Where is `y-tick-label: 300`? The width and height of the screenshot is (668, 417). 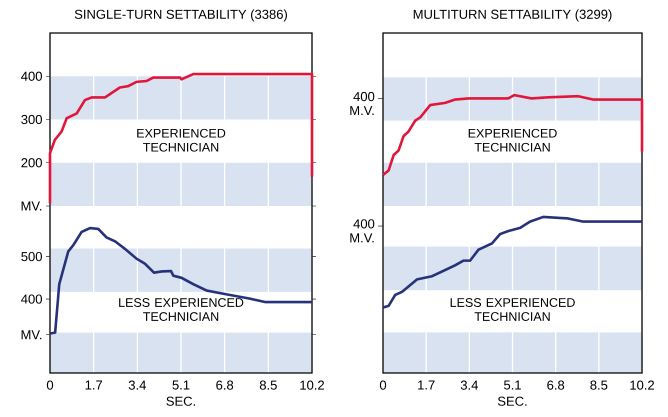
y-tick-label: 300 is located at coordinates (31, 119).